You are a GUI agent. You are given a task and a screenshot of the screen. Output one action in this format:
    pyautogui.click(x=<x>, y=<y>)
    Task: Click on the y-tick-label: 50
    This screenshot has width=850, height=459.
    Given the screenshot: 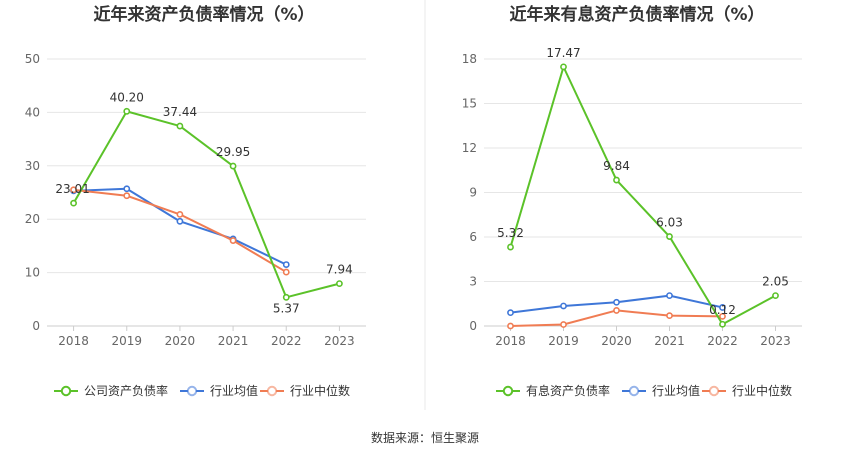 What is the action you would take?
    pyautogui.click(x=32, y=59)
    